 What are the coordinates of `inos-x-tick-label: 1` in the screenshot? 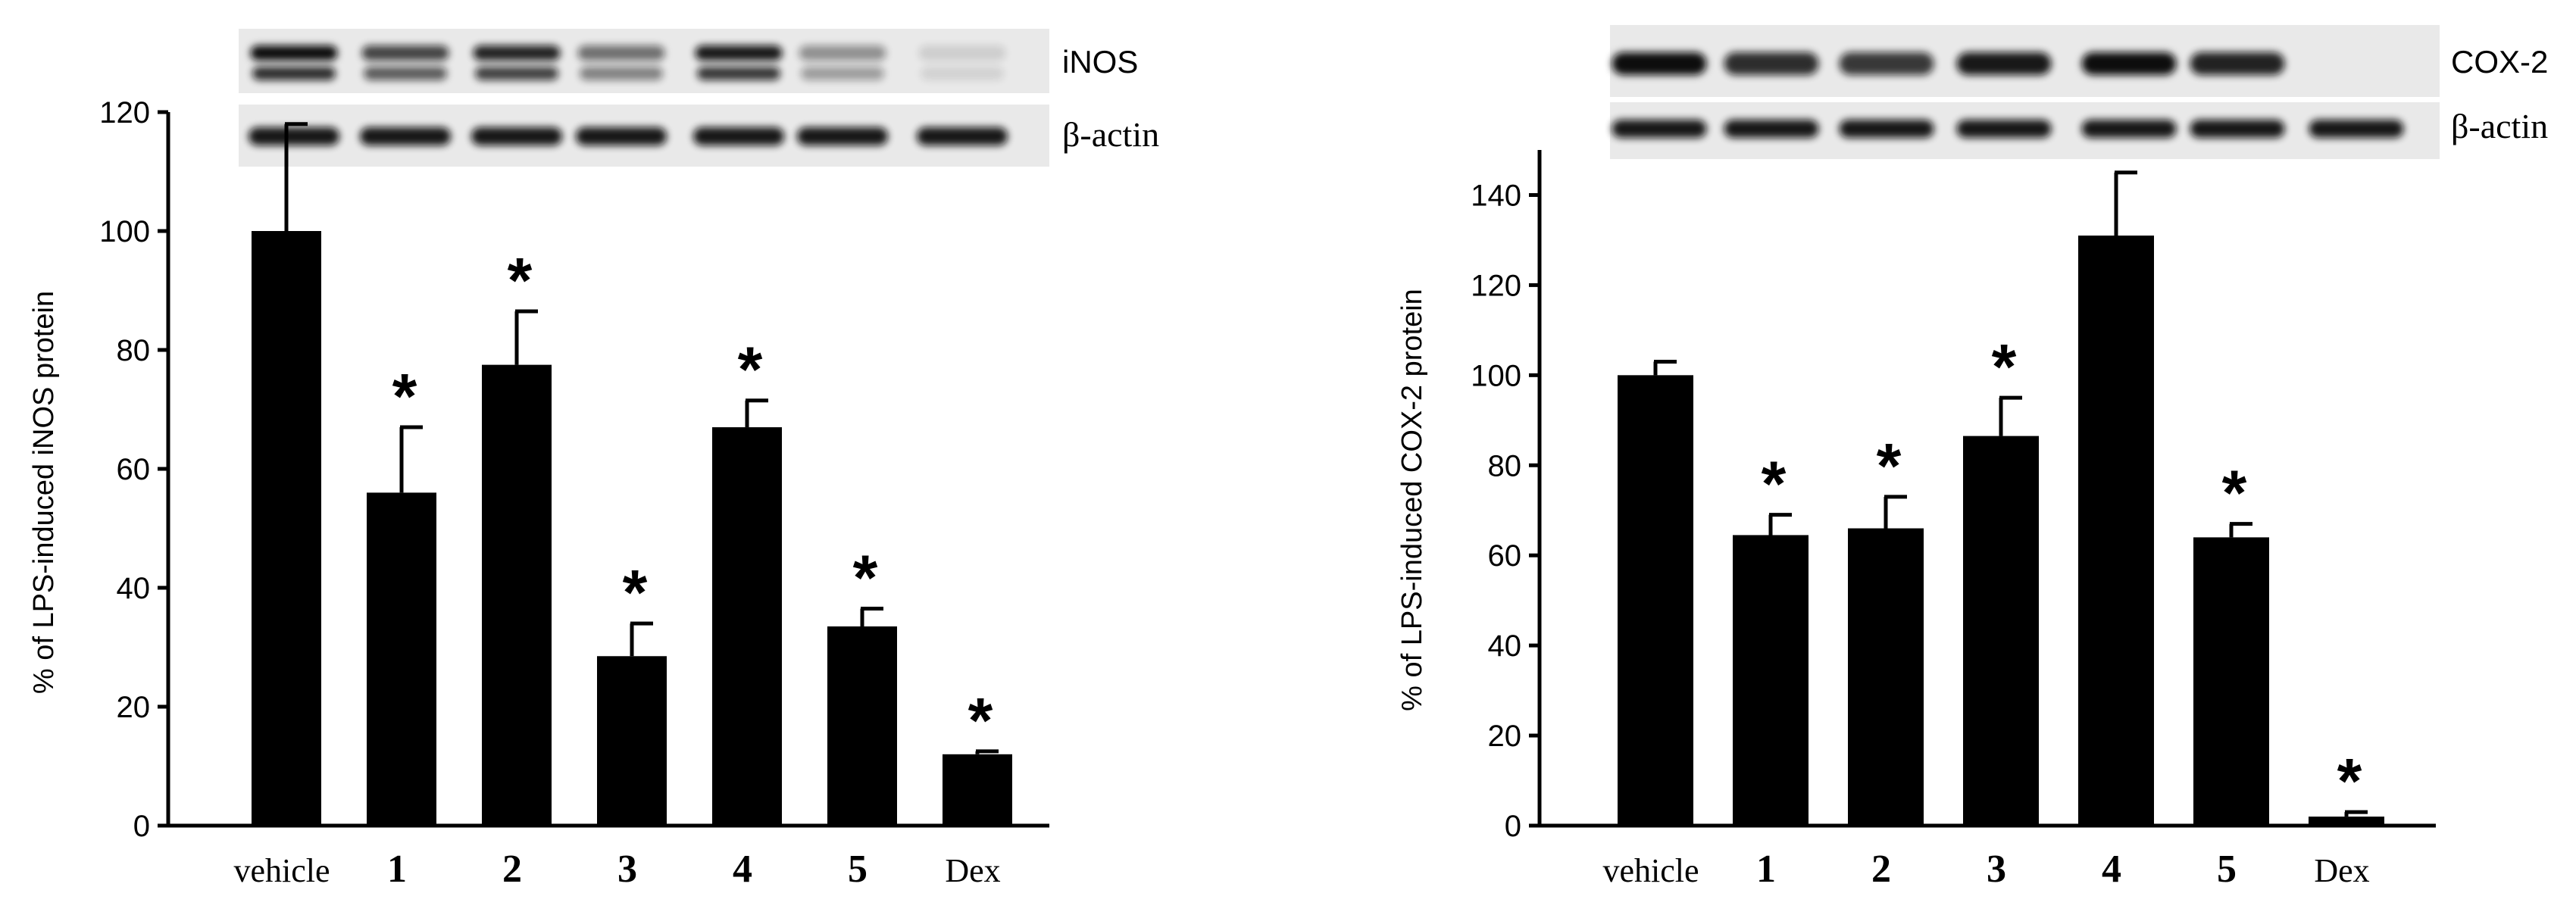 It's located at (397, 870).